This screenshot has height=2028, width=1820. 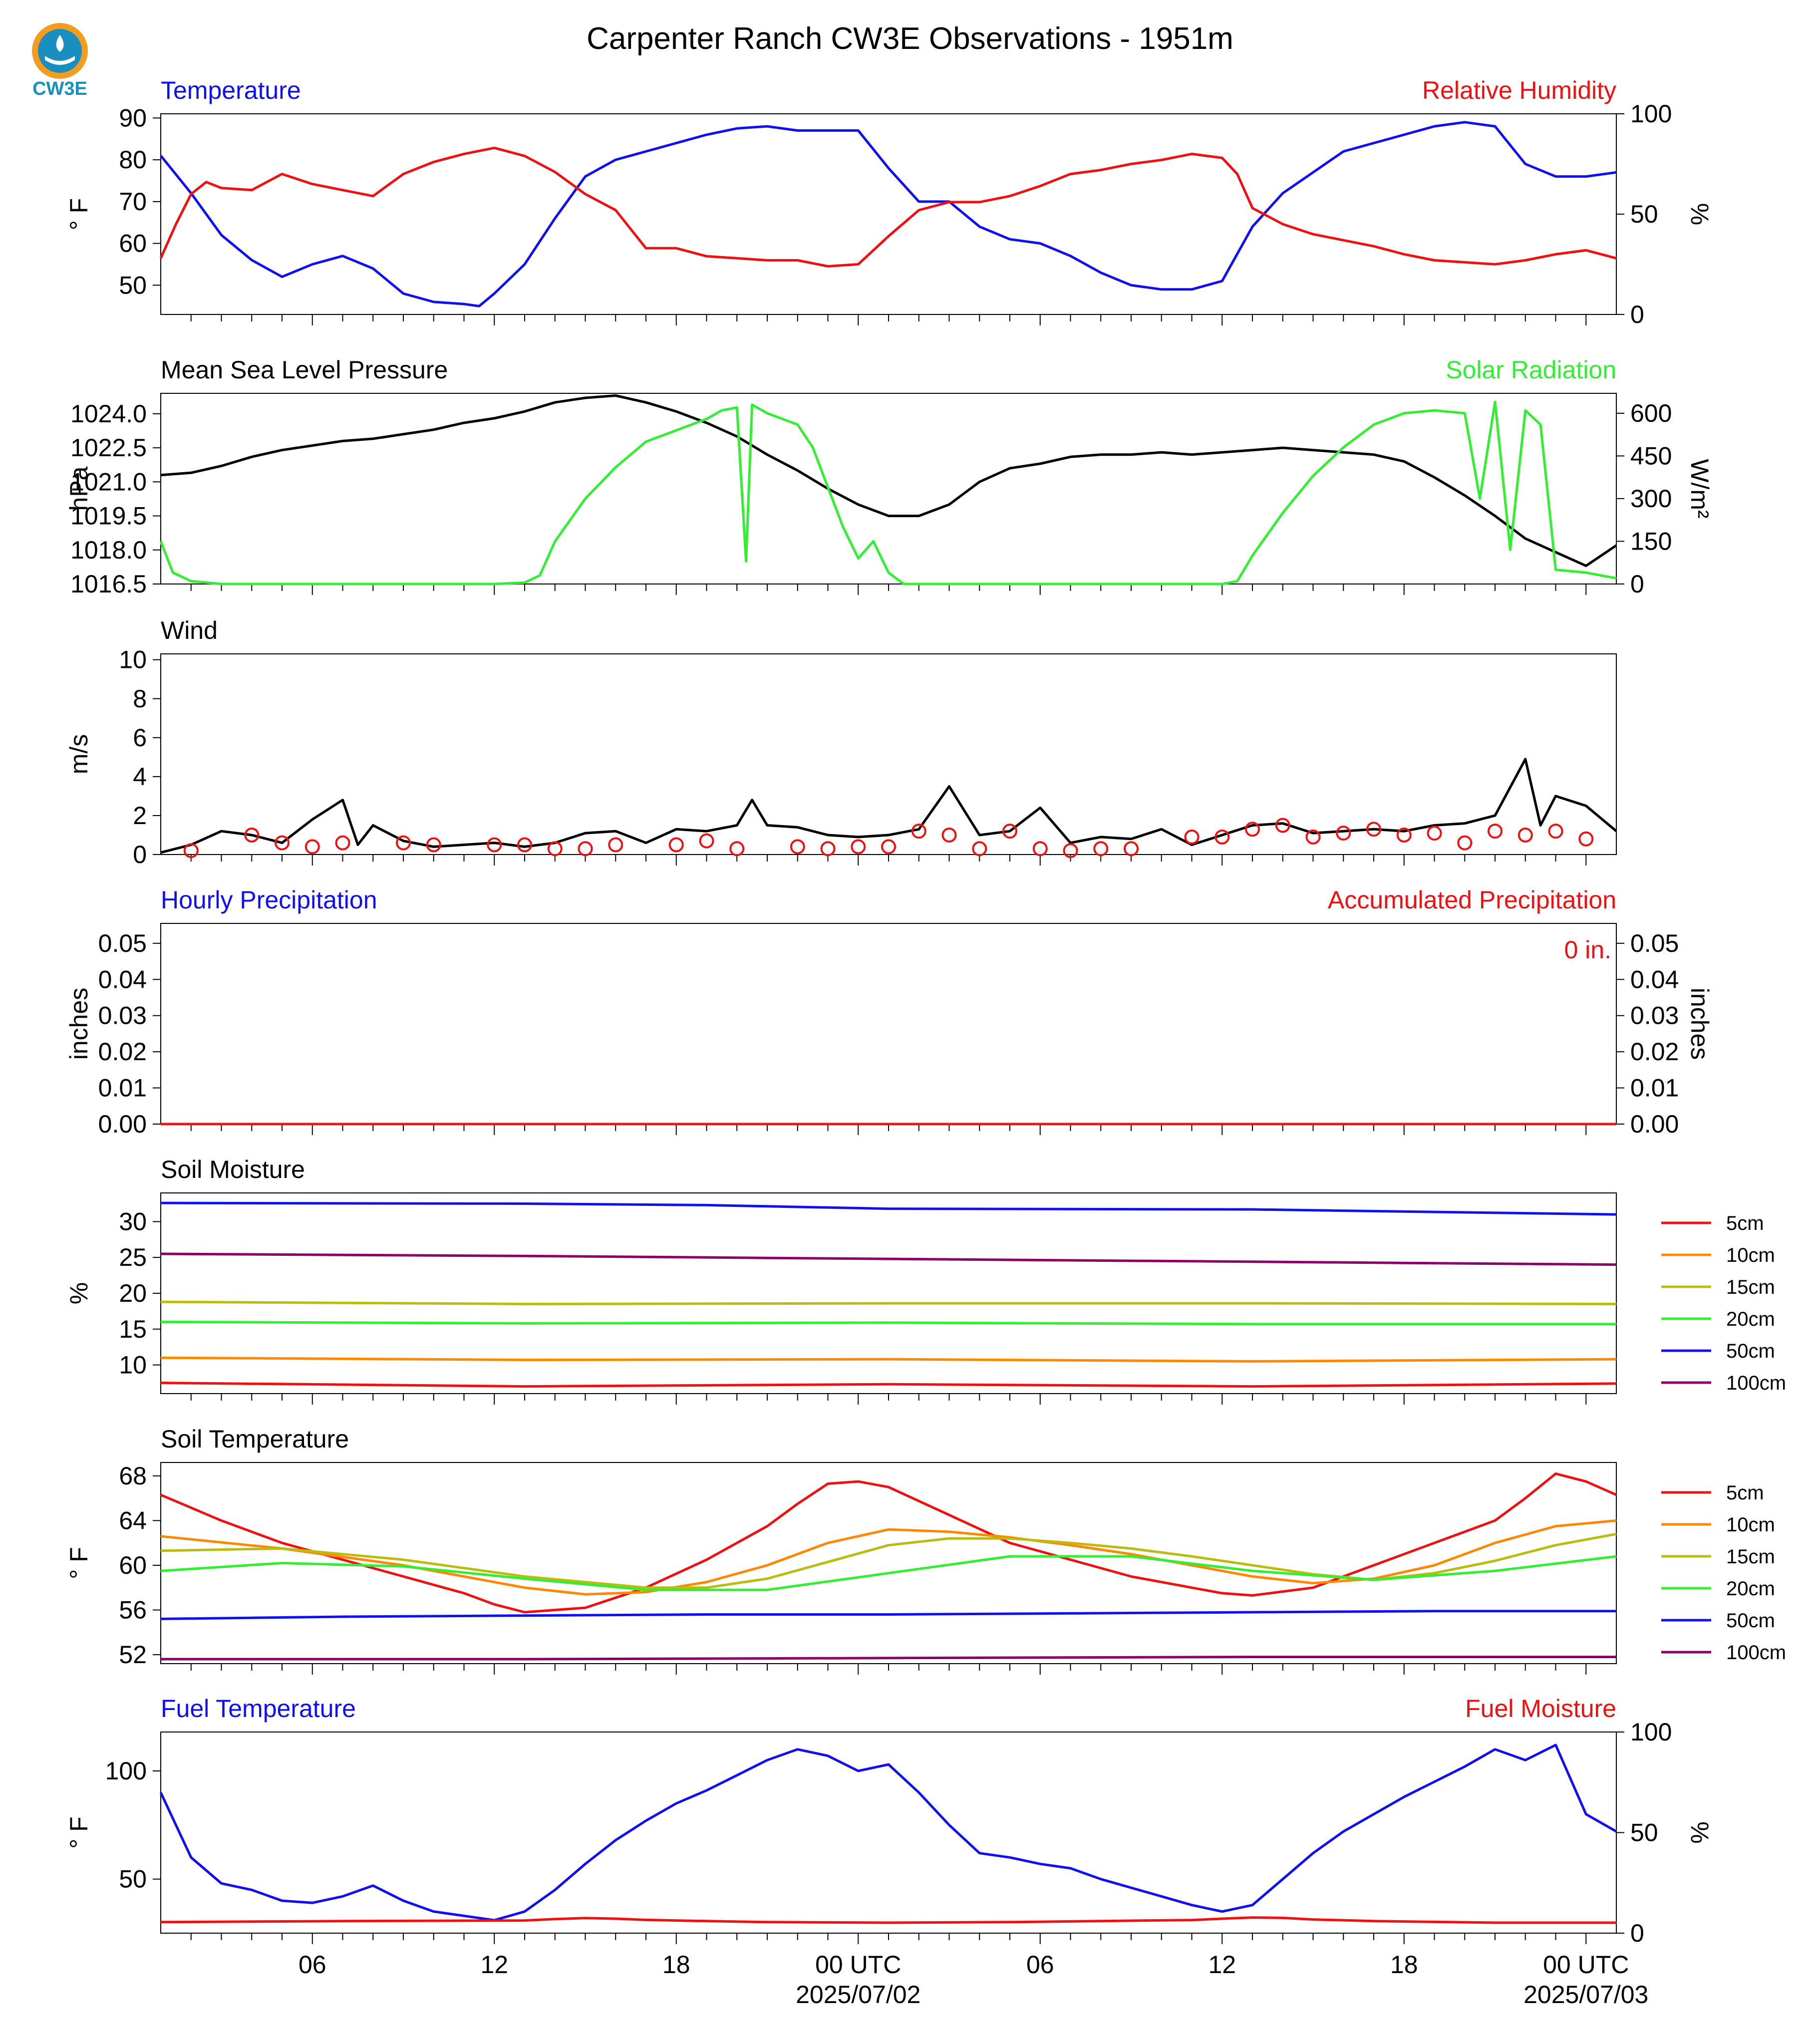 I want to click on y-tick-label: 1024.0, so click(x=108, y=414).